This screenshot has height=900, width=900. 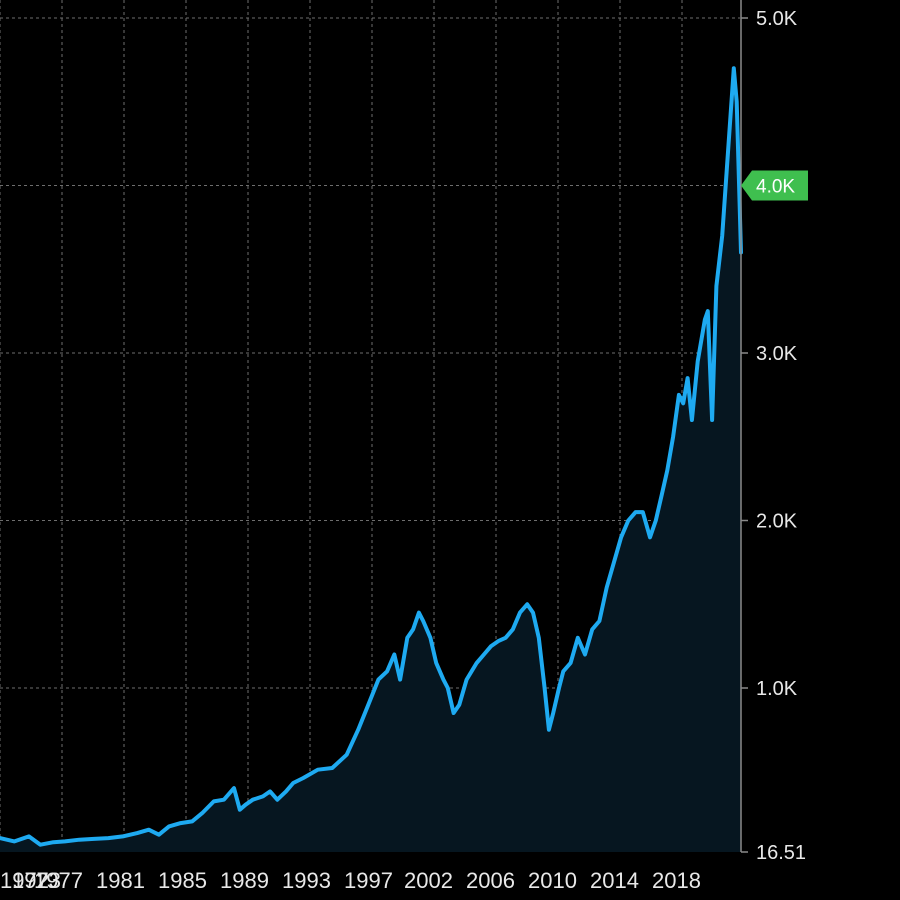 I want to click on y-tick-label: 5.0K, so click(x=777, y=19).